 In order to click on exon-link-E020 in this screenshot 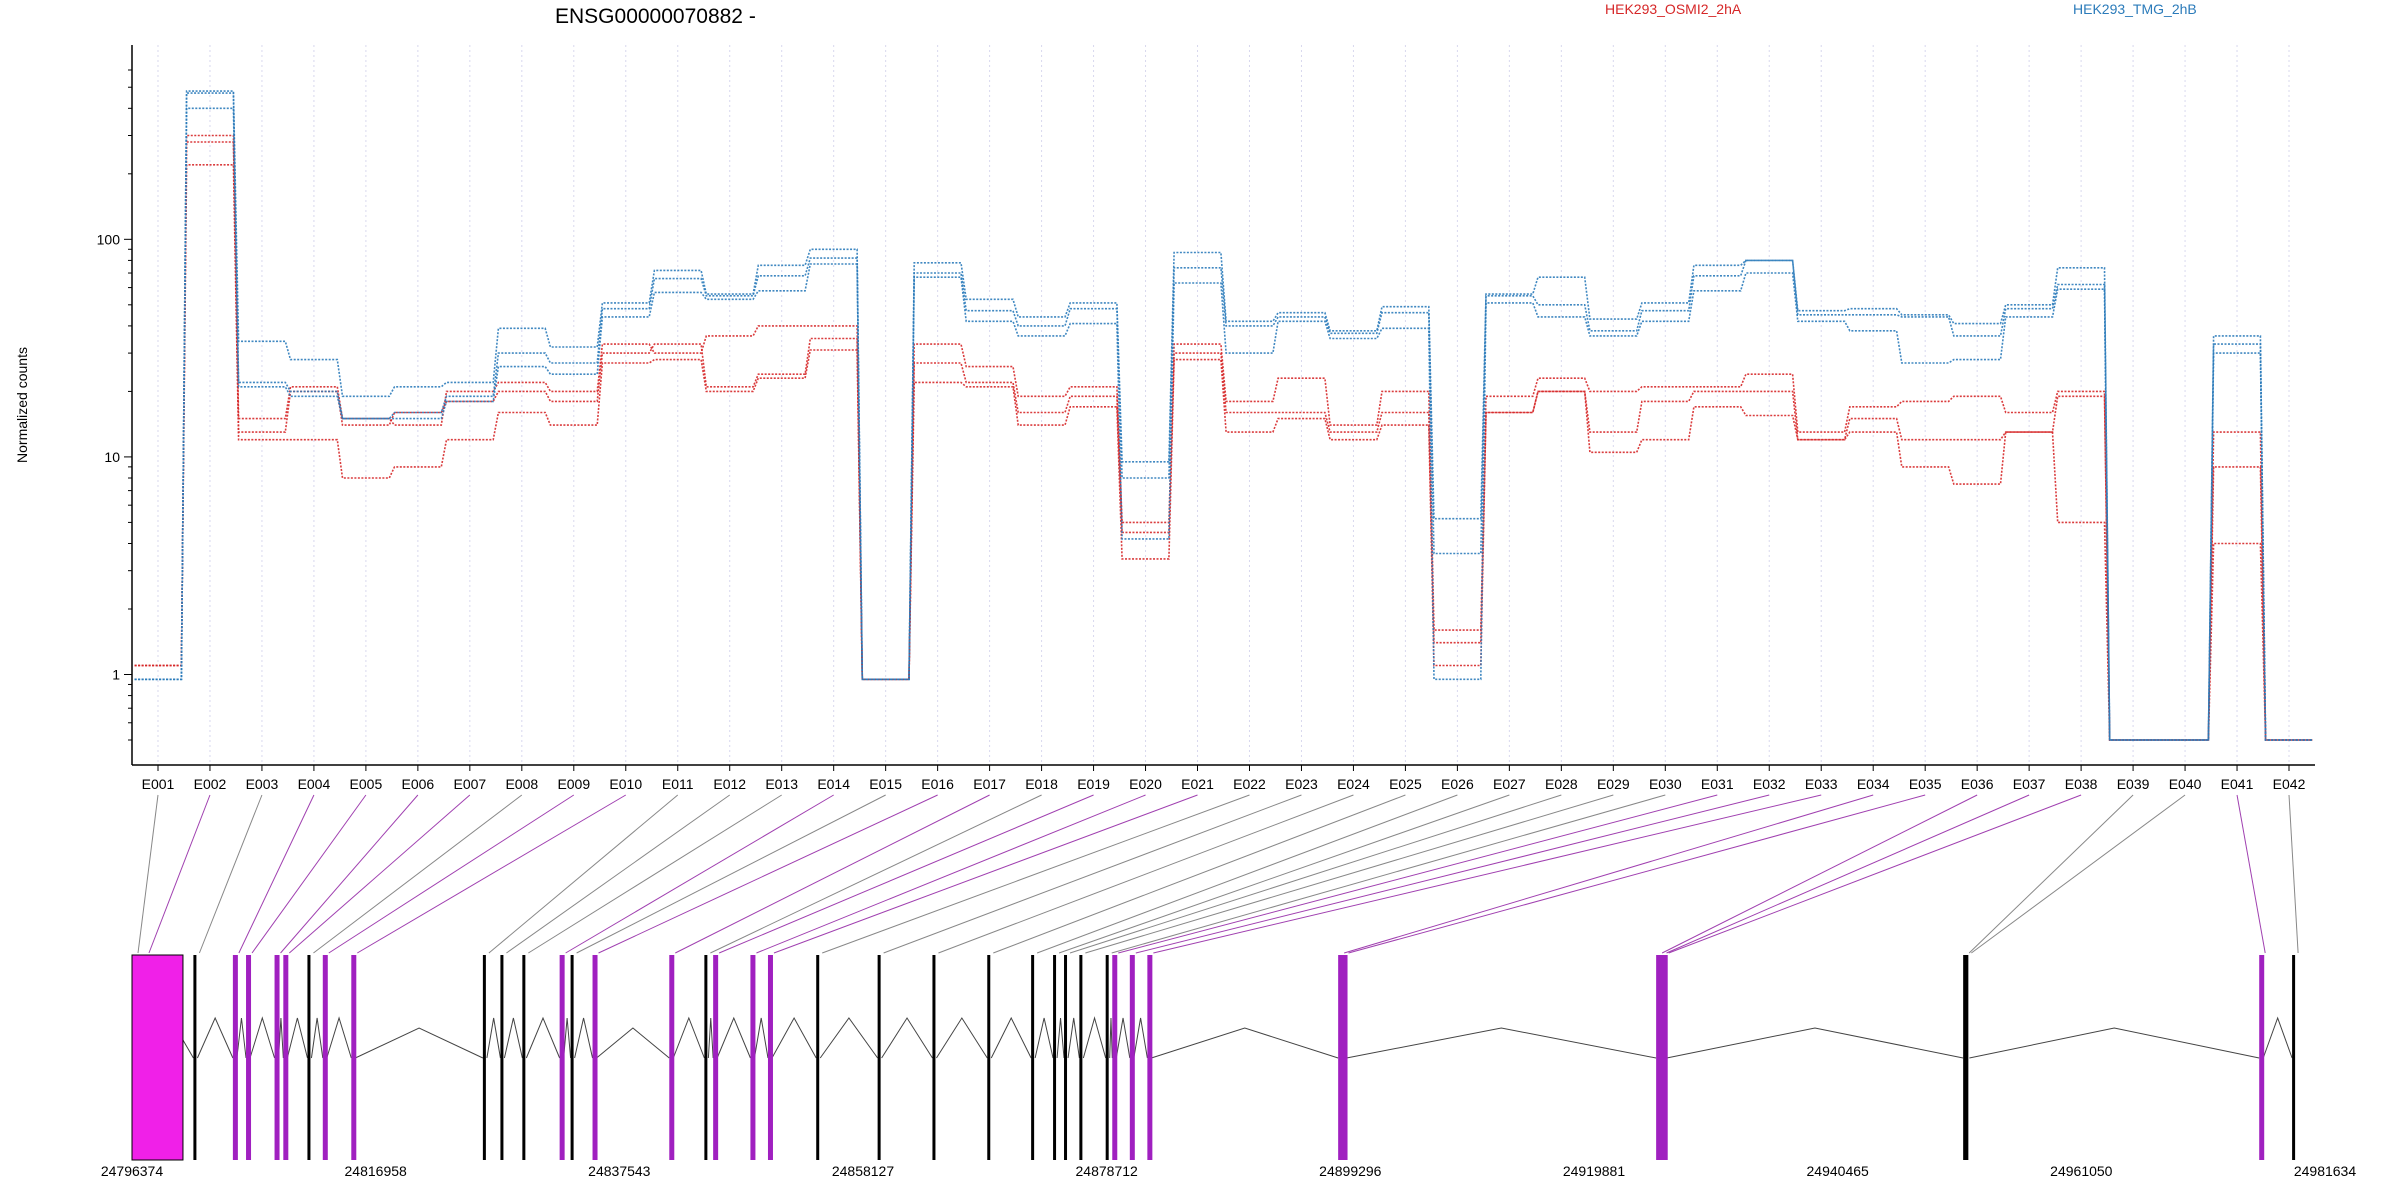, I will do `click(951, 874)`.